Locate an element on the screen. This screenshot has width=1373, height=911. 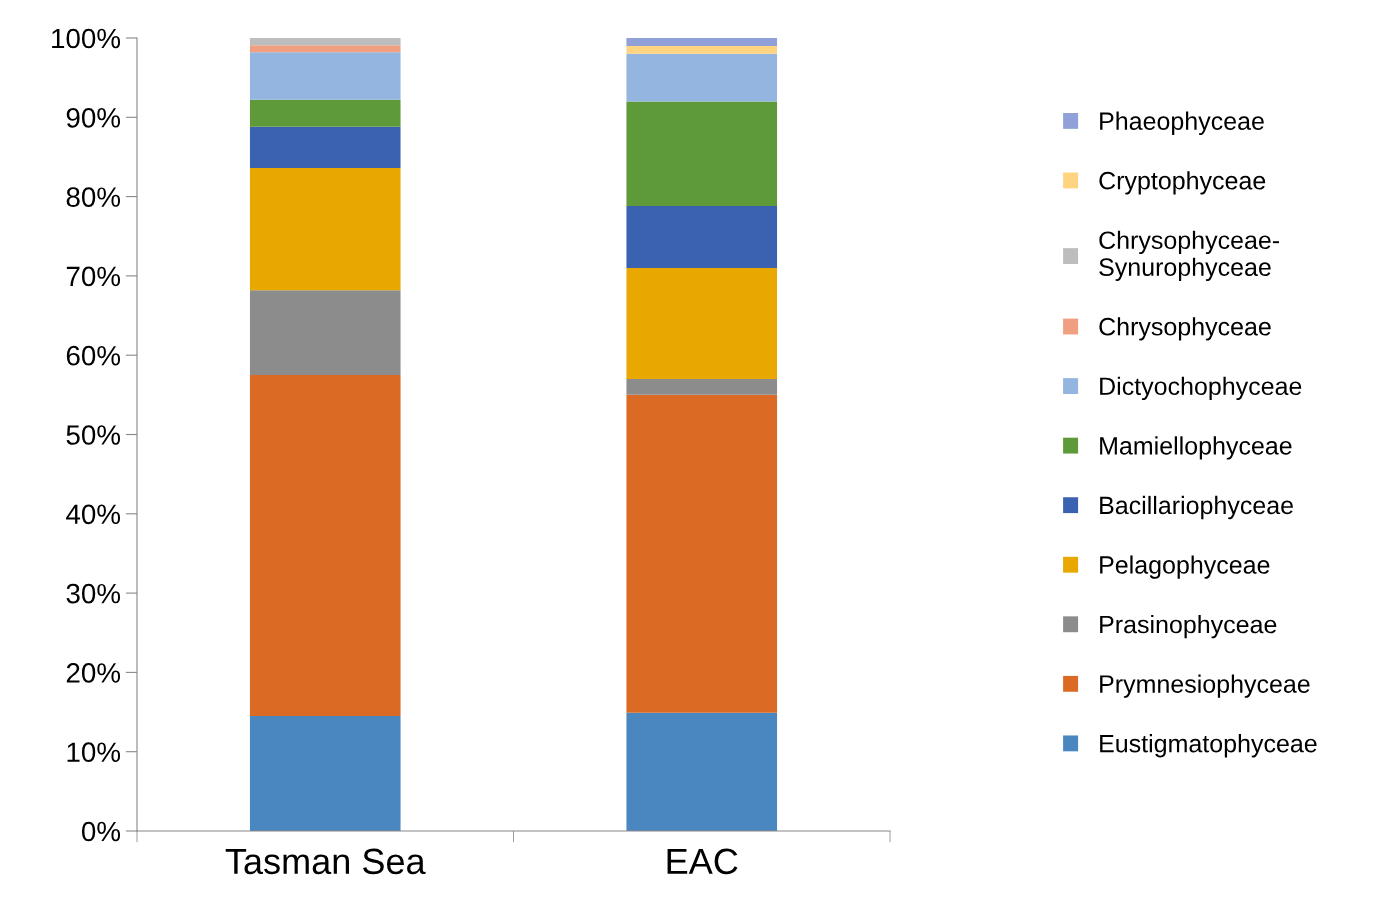
y-tick-label: 10% is located at coordinates (94, 752).